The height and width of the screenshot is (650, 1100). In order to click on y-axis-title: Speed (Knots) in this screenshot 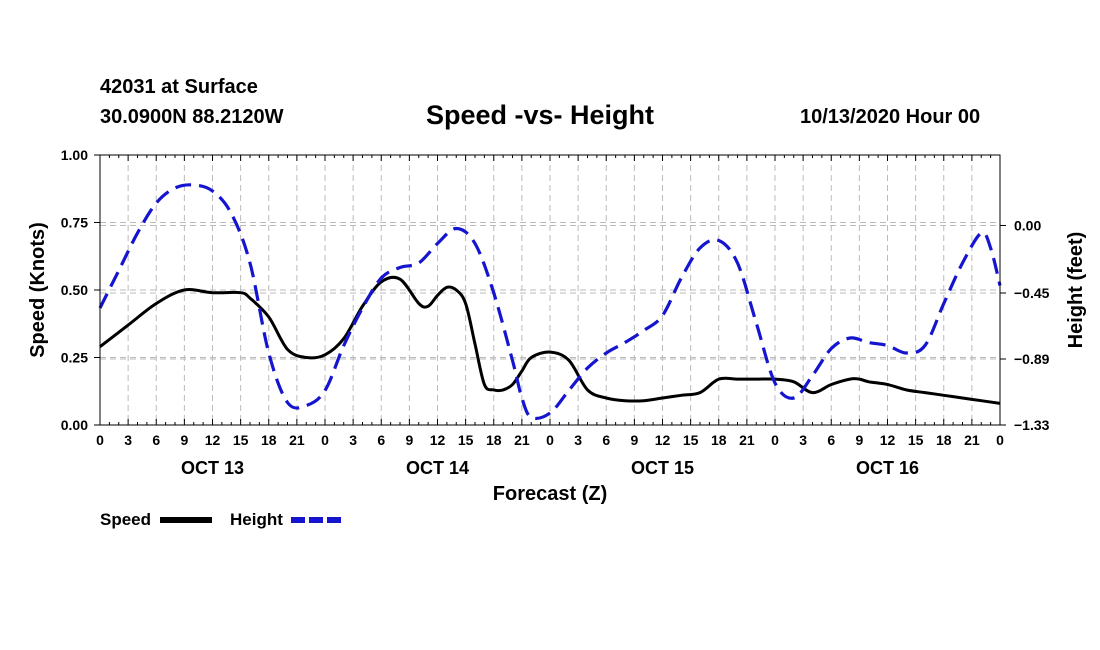, I will do `click(38, 290)`.